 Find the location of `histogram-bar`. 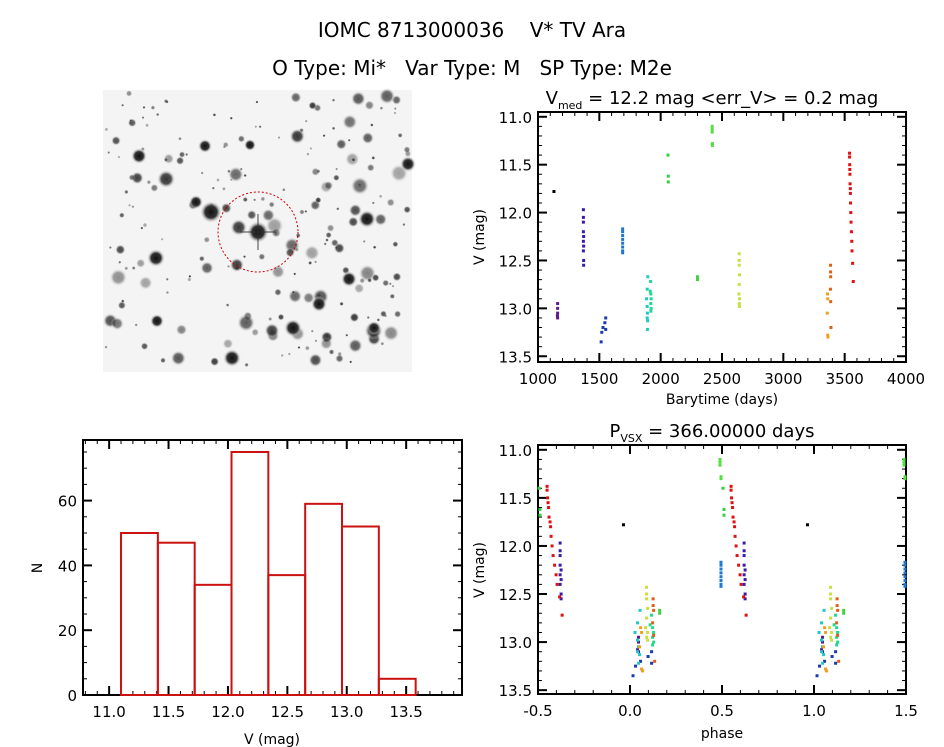

histogram-bar is located at coordinates (360, 611).